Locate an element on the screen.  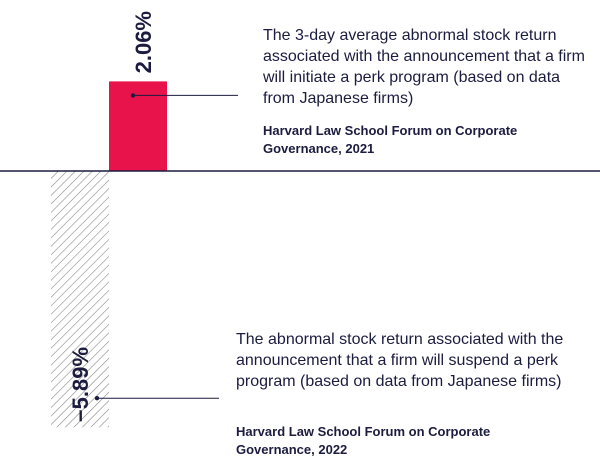
value-label-2: −5.89% is located at coordinates (80, 384).